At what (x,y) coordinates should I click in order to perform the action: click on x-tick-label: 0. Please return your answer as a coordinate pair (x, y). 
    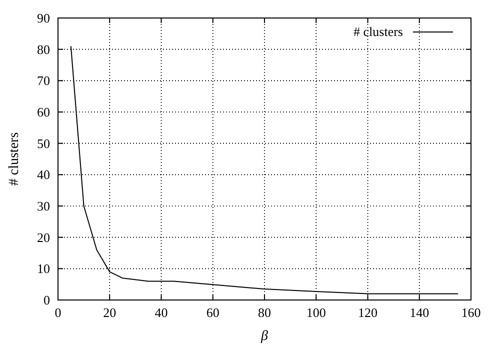
    Looking at the image, I should click on (58, 312).